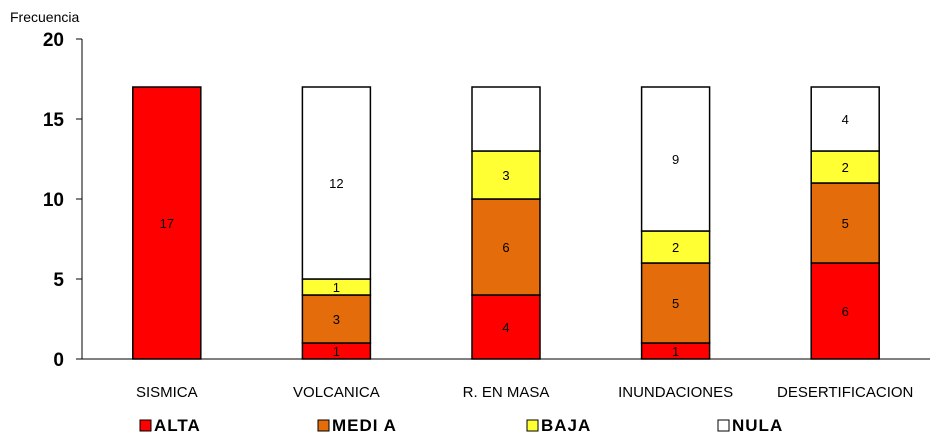  Describe the element at coordinates (336, 392) in the screenshot. I see `x-category-label: VOLCANICA` at that location.